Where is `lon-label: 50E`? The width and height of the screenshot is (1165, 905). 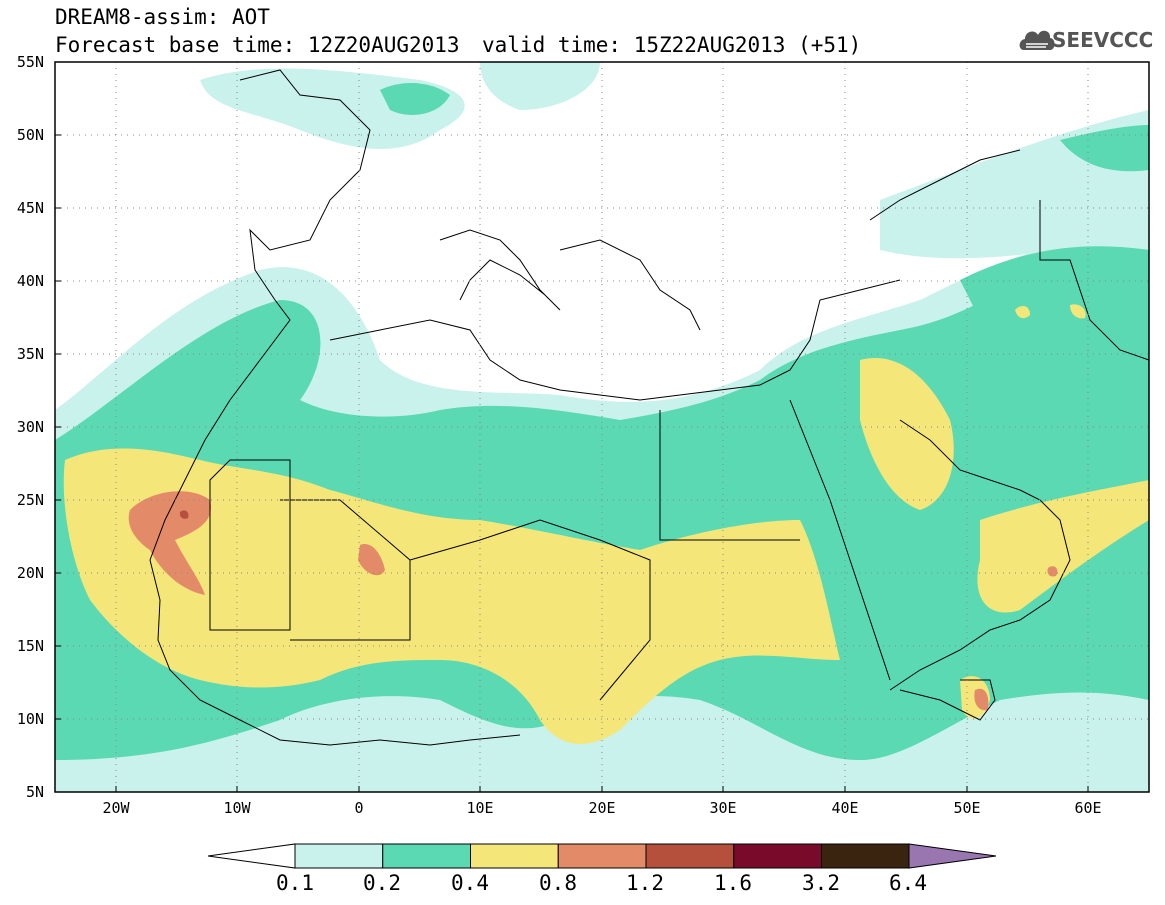 lon-label: 50E is located at coordinates (967, 808).